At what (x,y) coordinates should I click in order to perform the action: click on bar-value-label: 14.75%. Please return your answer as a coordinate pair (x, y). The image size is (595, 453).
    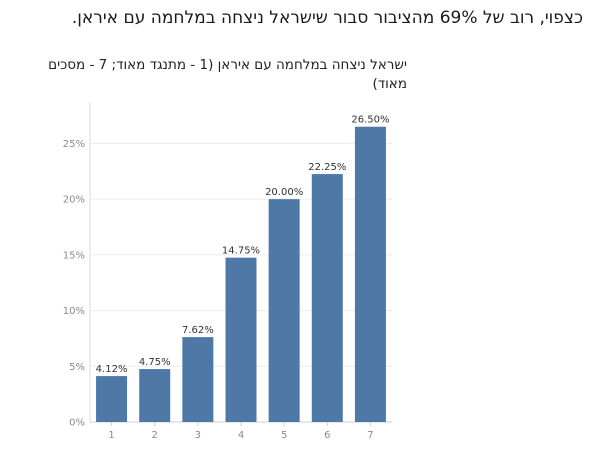
    Looking at the image, I should click on (241, 251).